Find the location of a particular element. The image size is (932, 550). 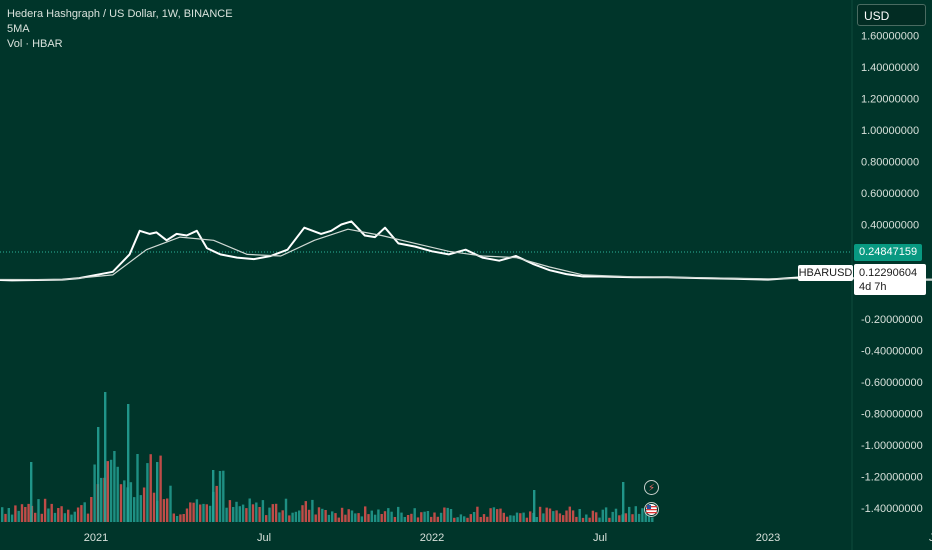

price-tick-label: -1.00000000 is located at coordinates (892, 446).